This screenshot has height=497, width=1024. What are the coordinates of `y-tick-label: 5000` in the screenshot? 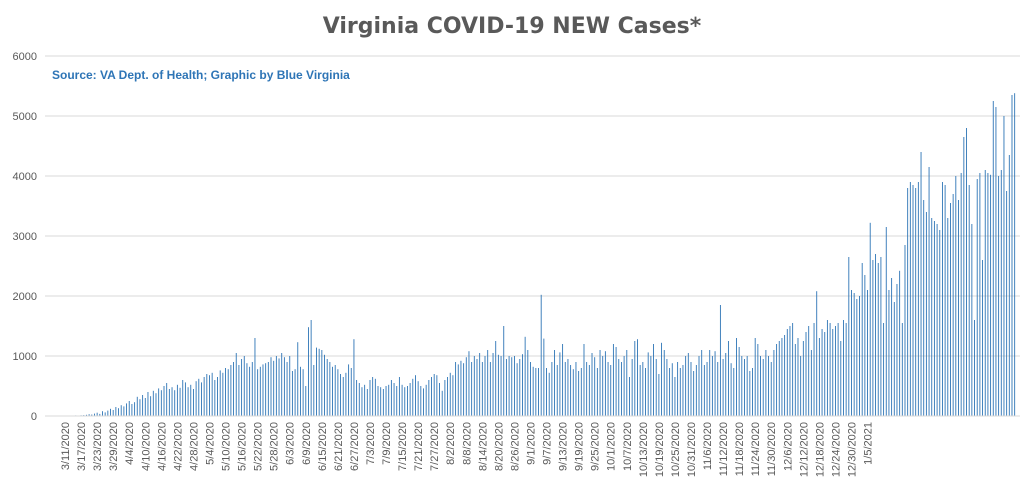 It's located at (25, 117).